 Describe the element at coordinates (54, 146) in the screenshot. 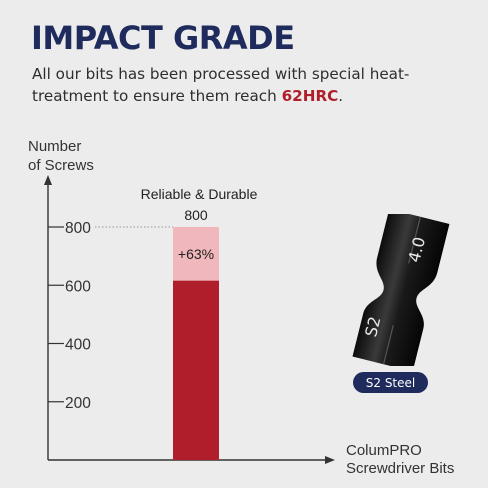

I see `y-axis-label: Number` at that location.